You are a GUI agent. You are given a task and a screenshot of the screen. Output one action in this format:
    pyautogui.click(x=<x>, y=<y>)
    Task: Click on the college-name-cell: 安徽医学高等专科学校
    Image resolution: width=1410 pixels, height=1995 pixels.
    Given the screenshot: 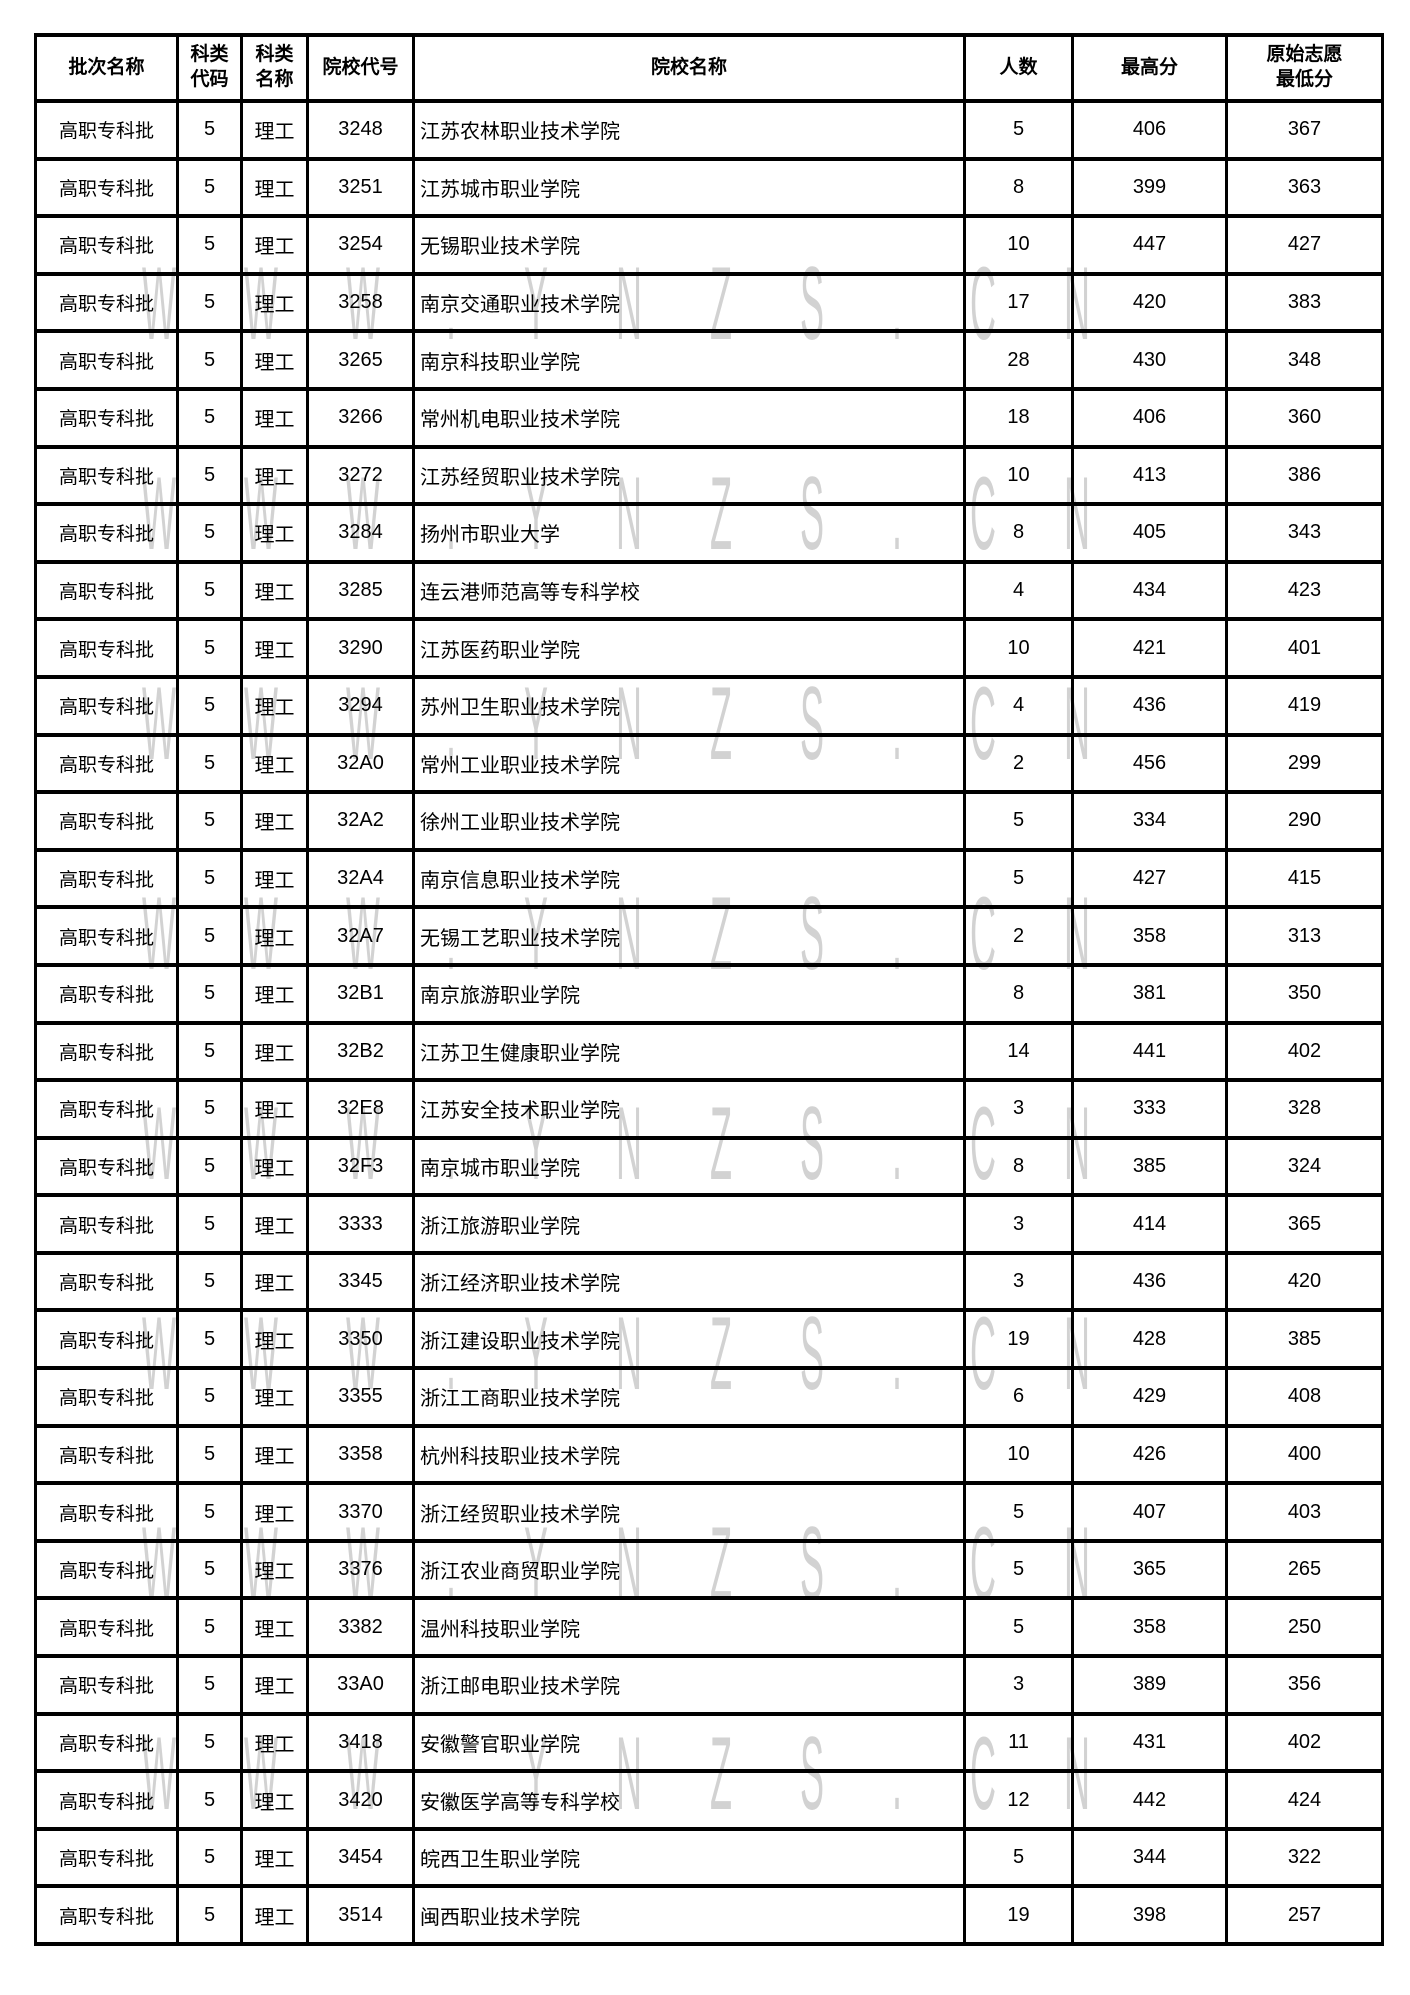 What is the action you would take?
    pyautogui.click(x=689, y=1800)
    